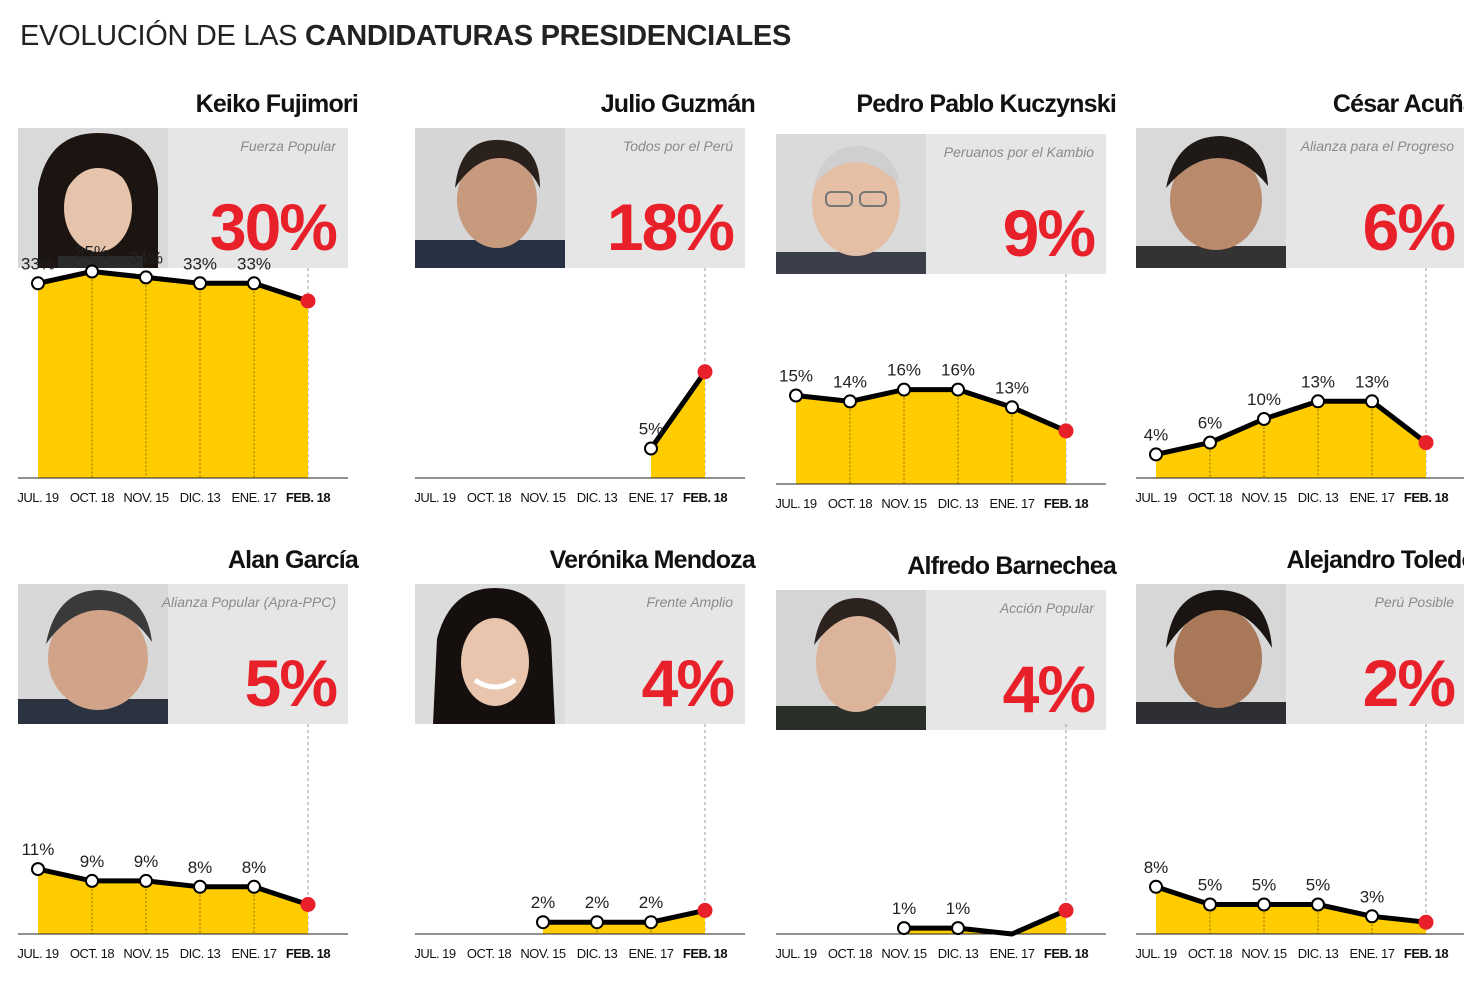  I want to click on data-label: 11%, so click(38, 849).